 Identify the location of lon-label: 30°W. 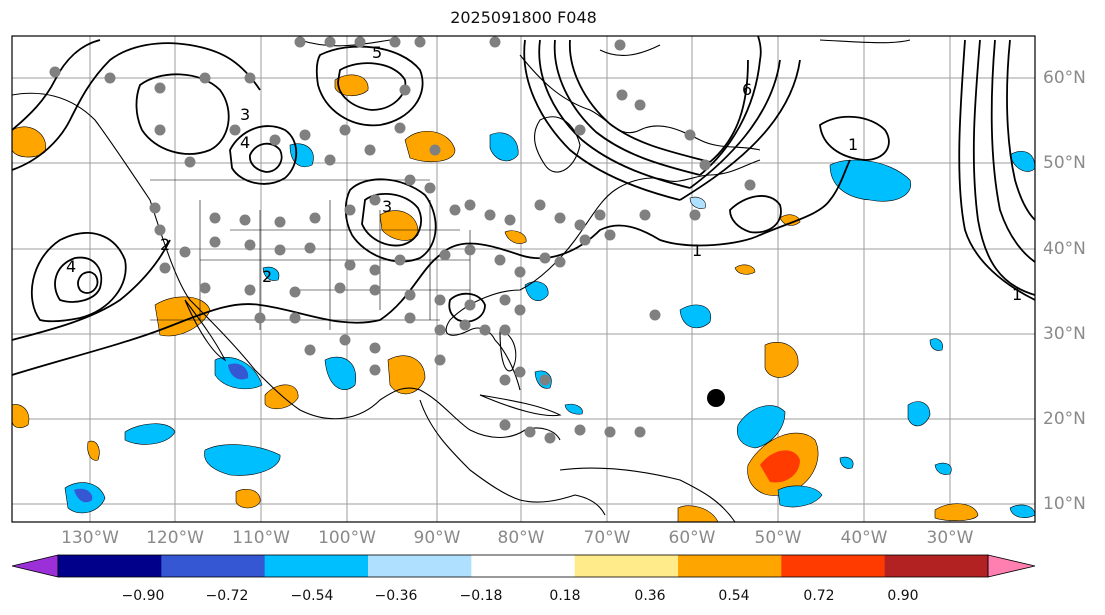
(950, 538).